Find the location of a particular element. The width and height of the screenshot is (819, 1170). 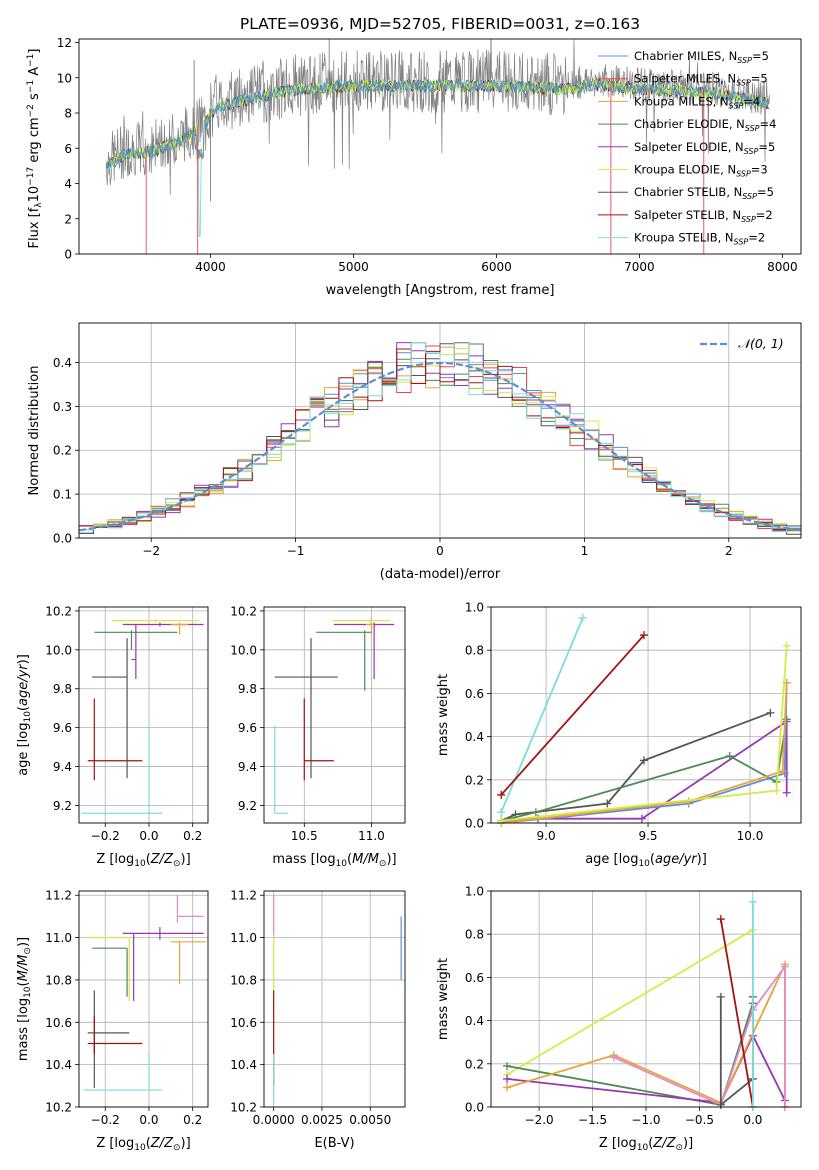

mass_vs_ebv-frame is located at coordinates (334, 999).